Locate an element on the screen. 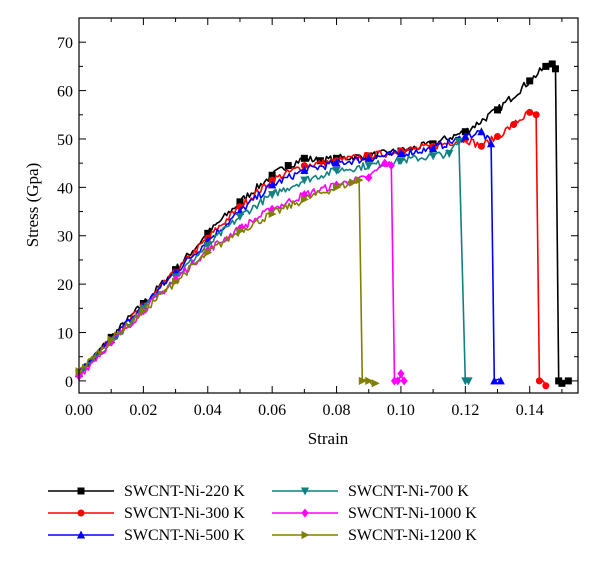  legend-label: SWCNT-Ni-1200 K is located at coordinates (412, 535).